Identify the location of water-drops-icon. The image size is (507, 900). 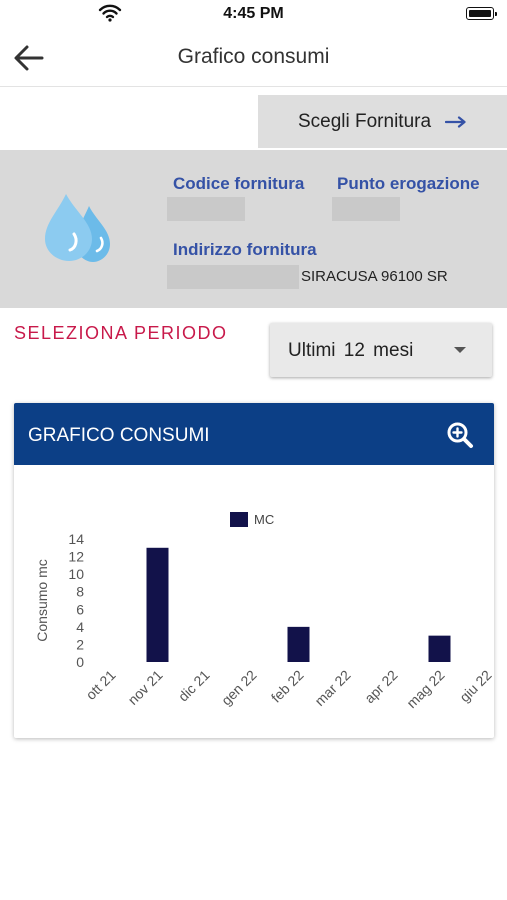
(77, 228).